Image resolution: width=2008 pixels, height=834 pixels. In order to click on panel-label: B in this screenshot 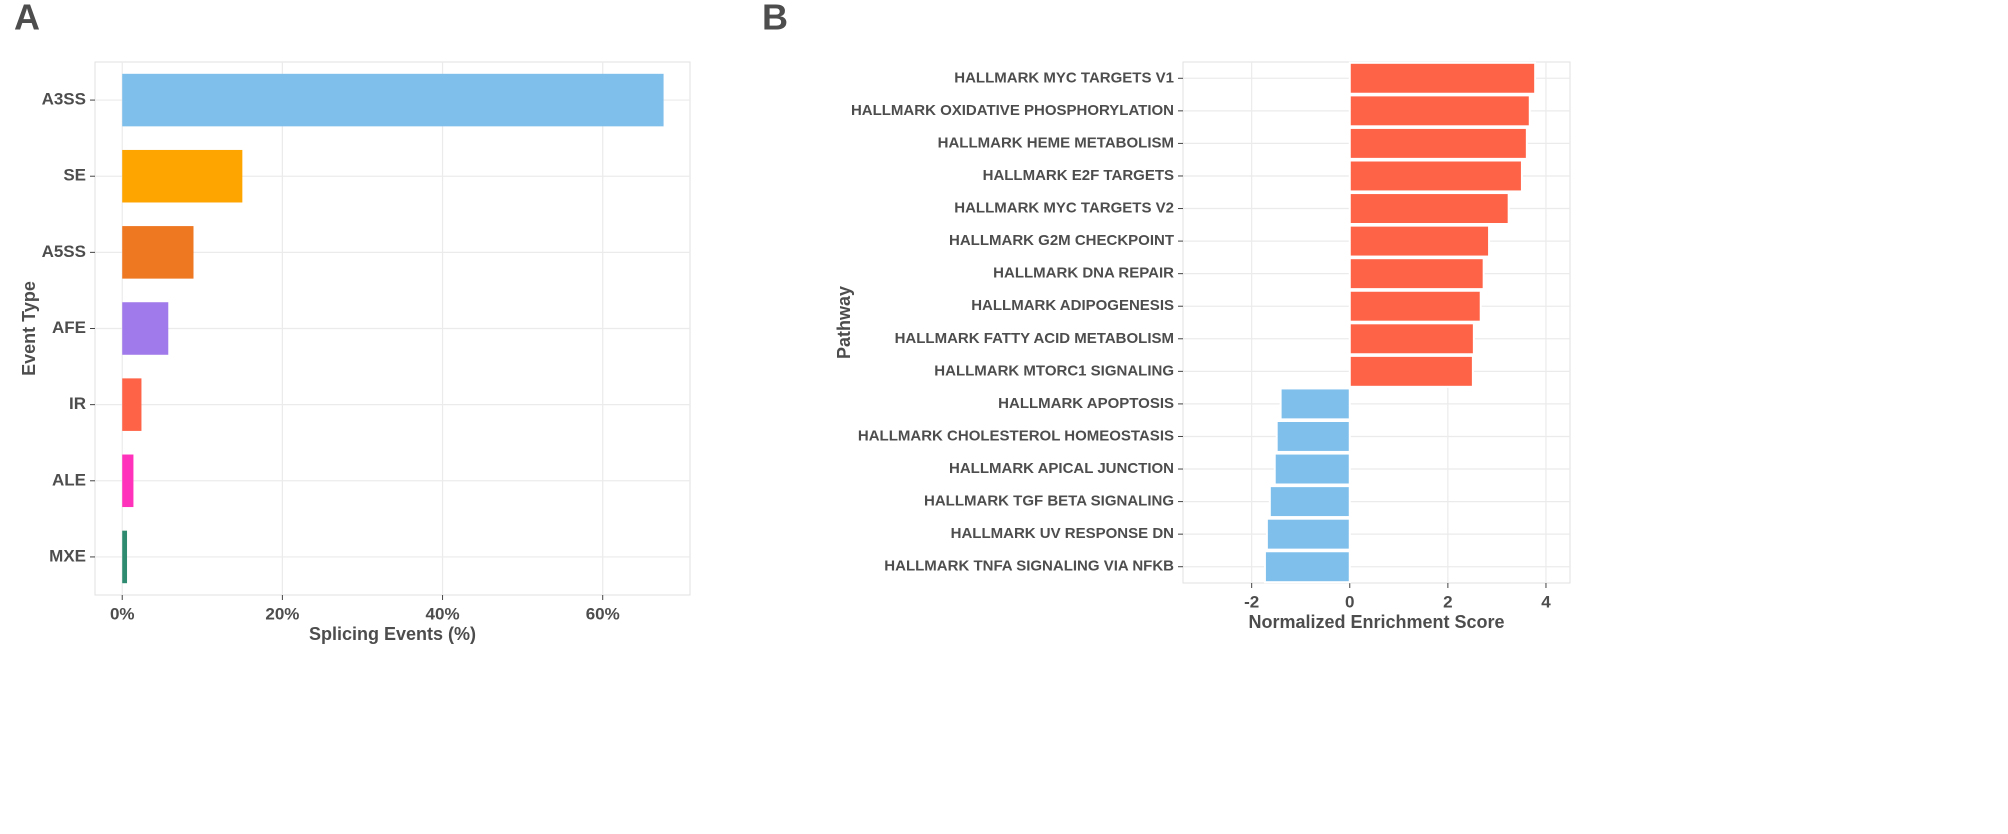, I will do `click(775, 19)`.